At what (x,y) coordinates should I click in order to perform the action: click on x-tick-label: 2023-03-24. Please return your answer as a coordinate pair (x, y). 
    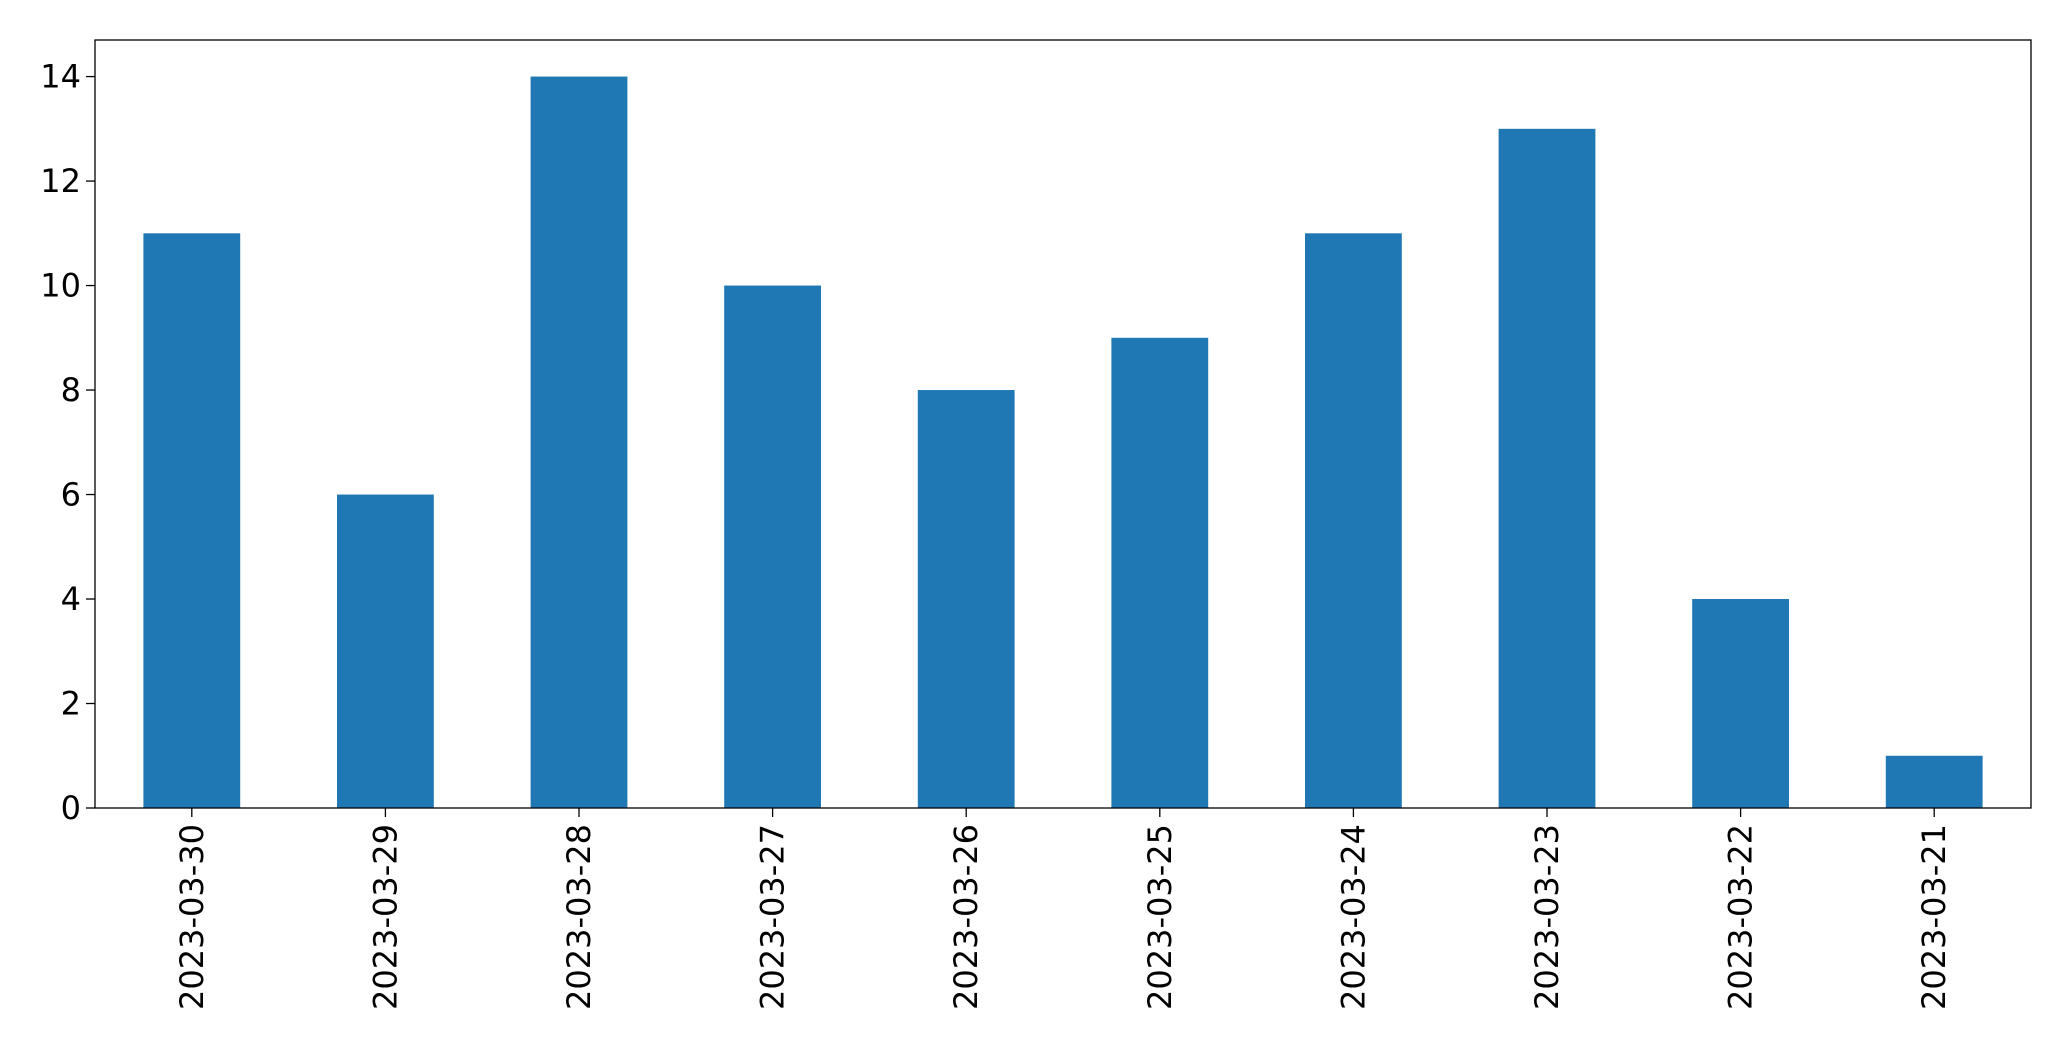
    Looking at the image, I should click on (1353, 917).